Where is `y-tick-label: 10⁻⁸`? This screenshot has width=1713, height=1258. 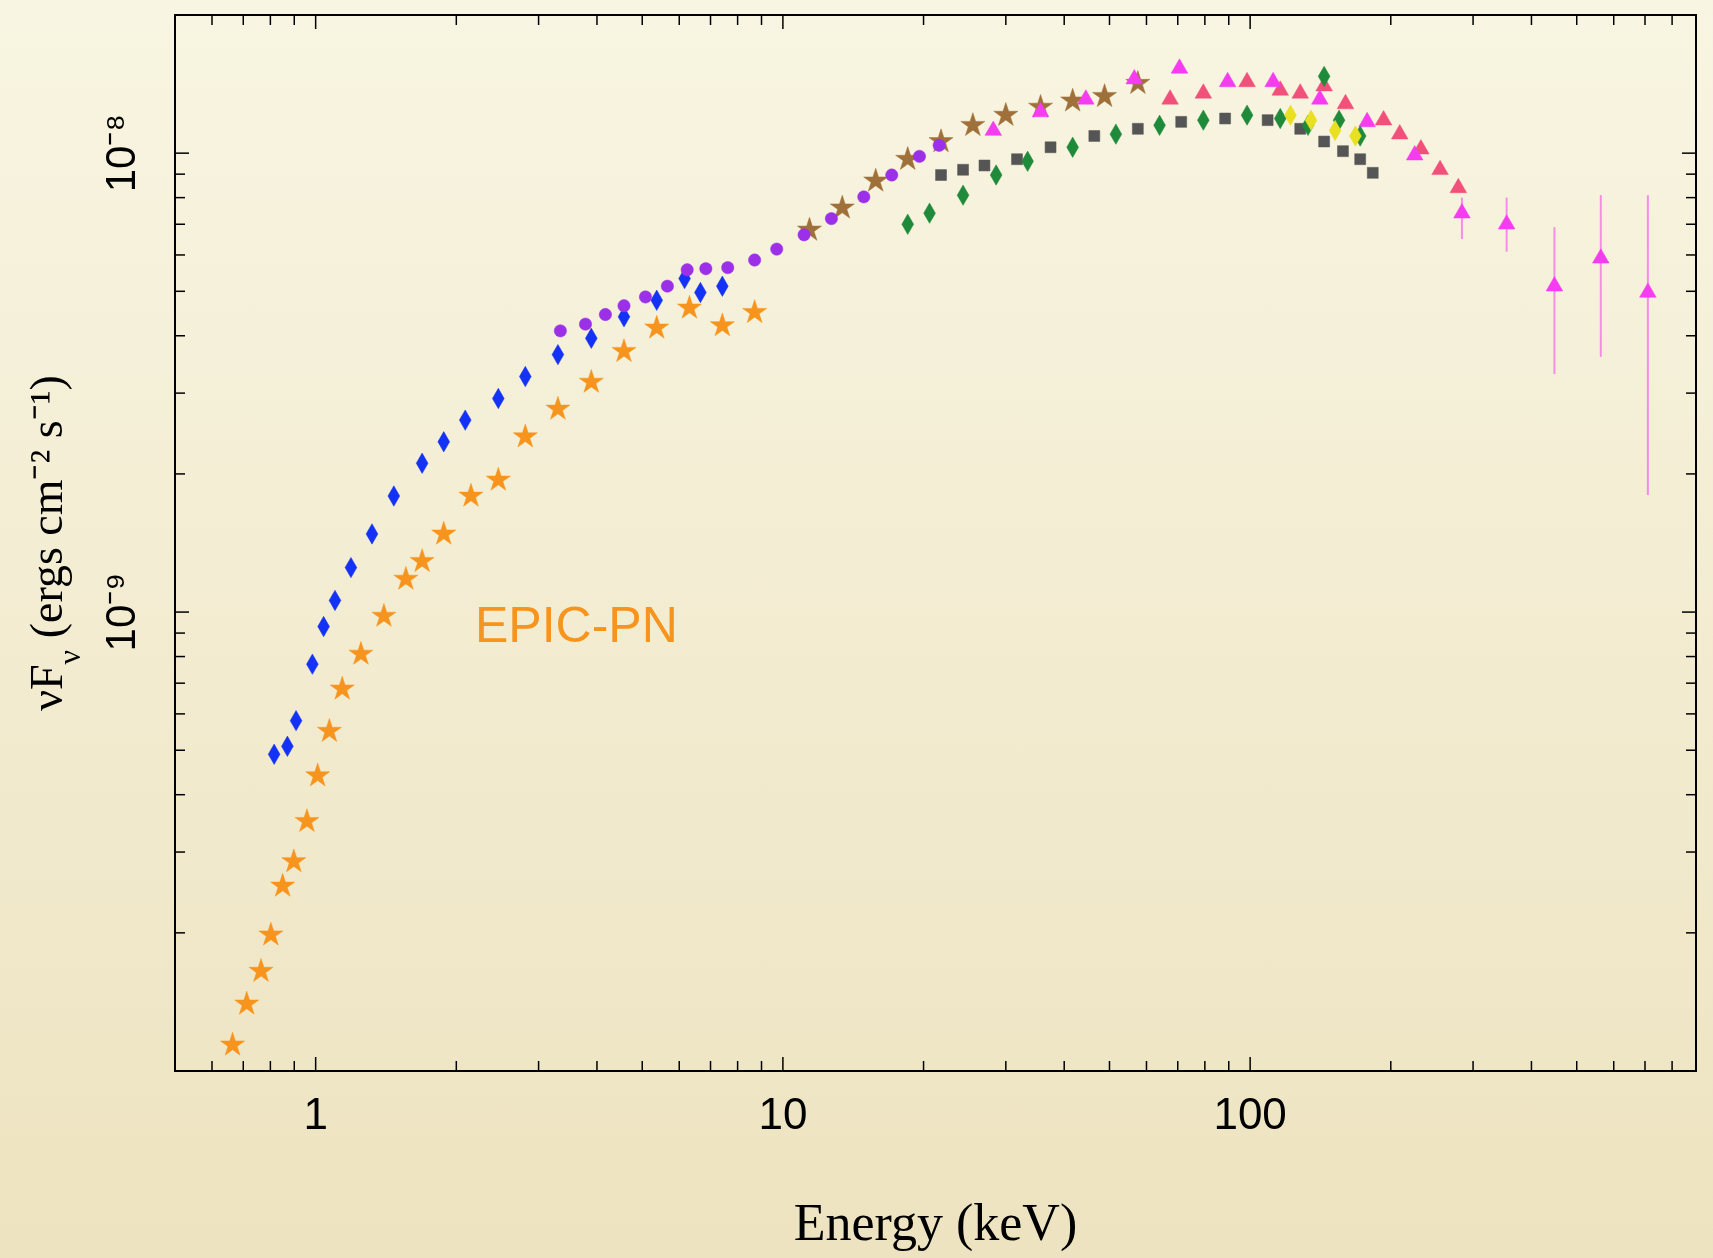
y-tick-label: 10⁻⁸ is located at coordinates (120, 153).